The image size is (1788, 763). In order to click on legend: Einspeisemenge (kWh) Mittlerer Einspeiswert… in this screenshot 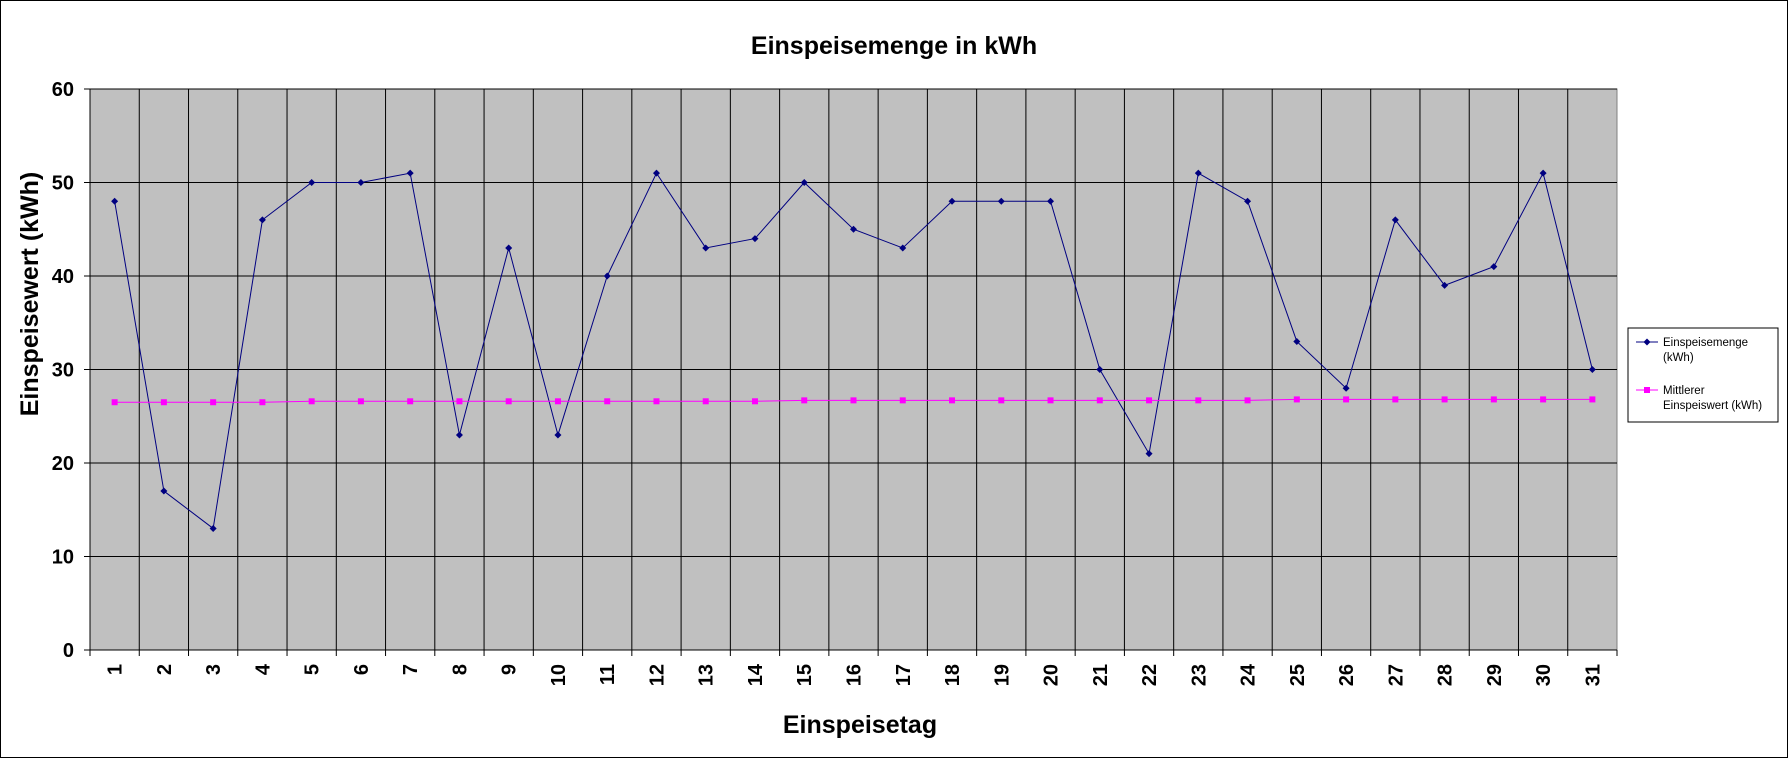, I will do `click(1703, 375)`.